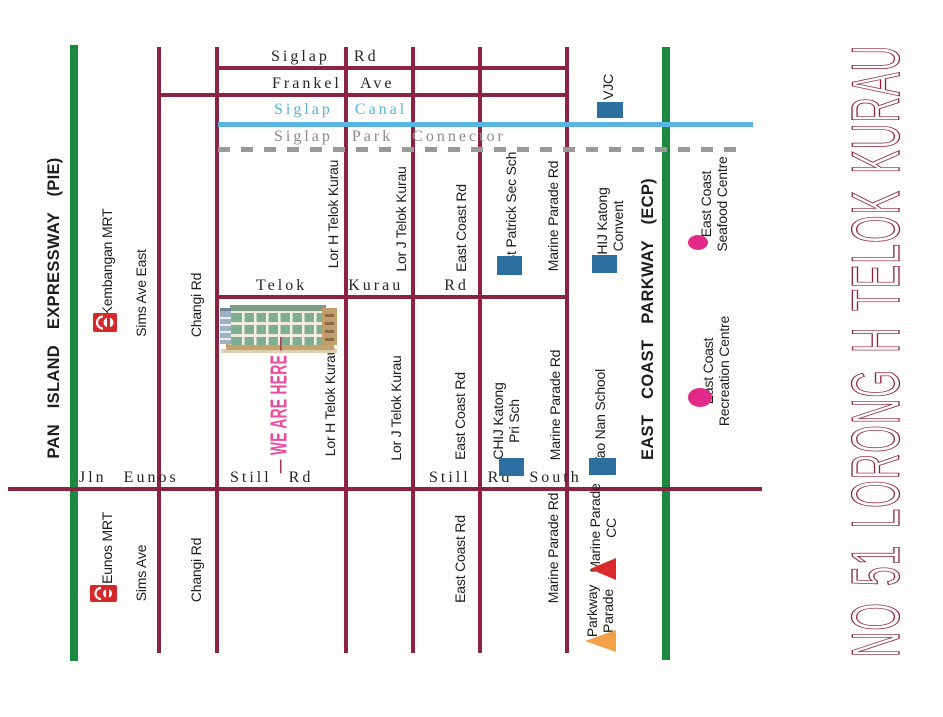 Image resolution: width=943 pixels, height=717 pixels. What do you see at coordinates (706, 204) in the screenshot?
I see `east-coast-seafood-line1: East Coast` at bounding box center [706, 204].